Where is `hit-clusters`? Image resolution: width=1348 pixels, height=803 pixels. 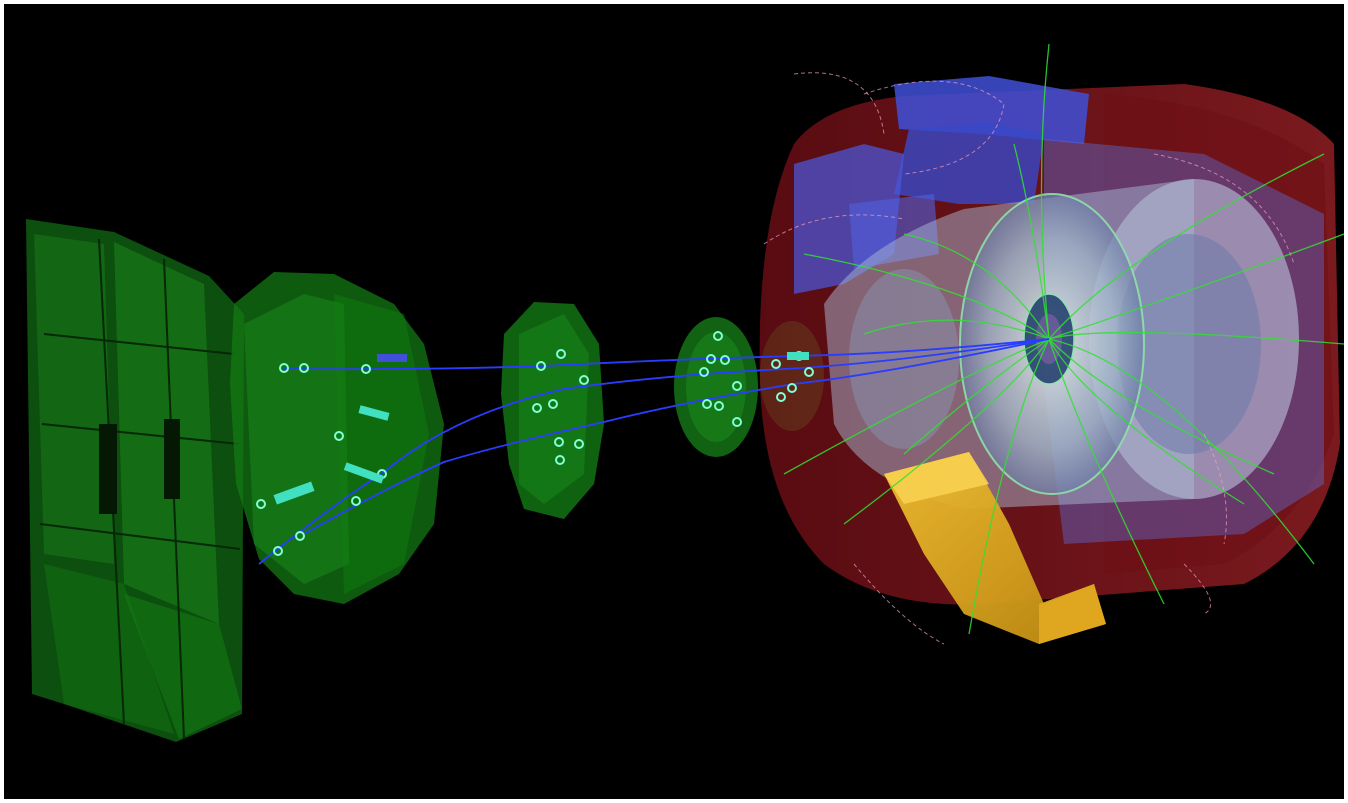 hit-clusters is located at coordinates (541, 428).